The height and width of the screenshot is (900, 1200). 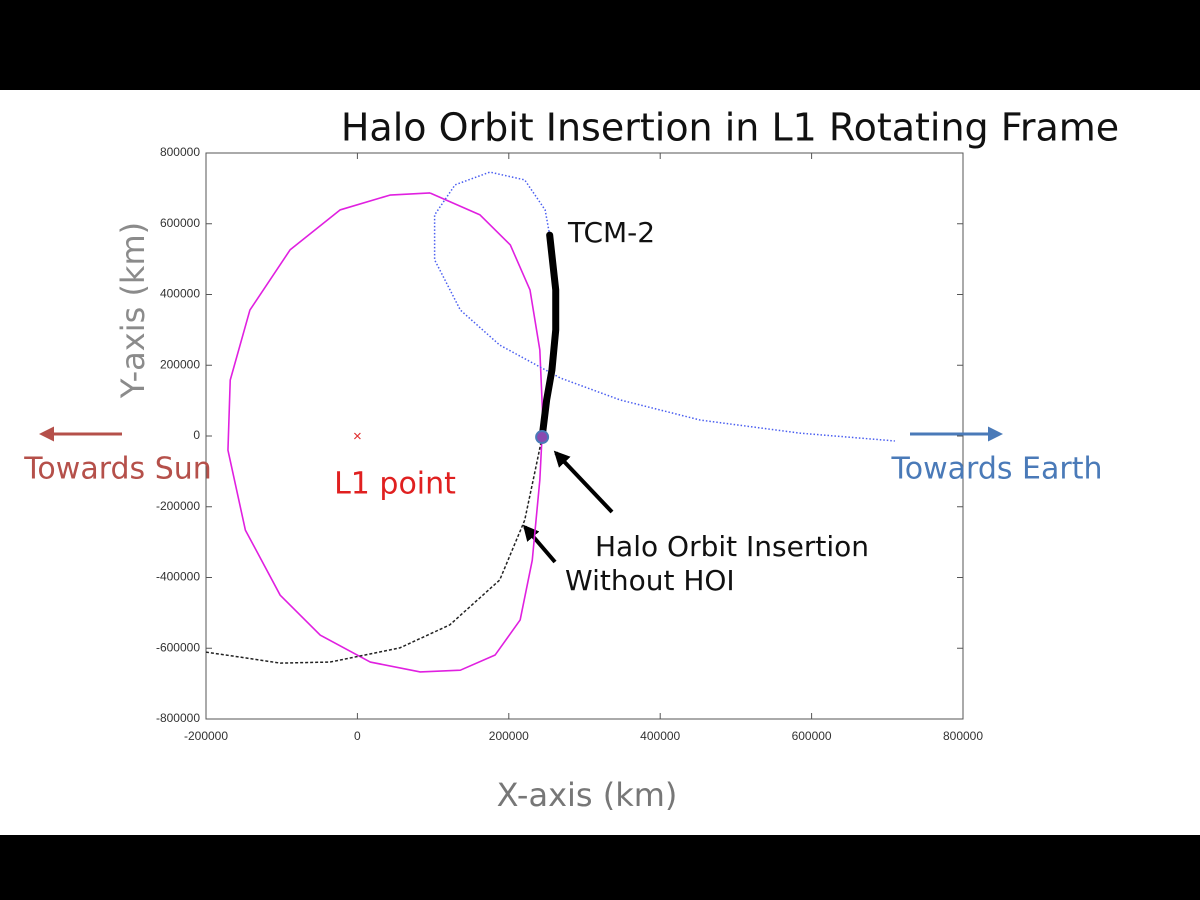 I want to click on x-tick-label: 200000, so click(x=509, y=736).